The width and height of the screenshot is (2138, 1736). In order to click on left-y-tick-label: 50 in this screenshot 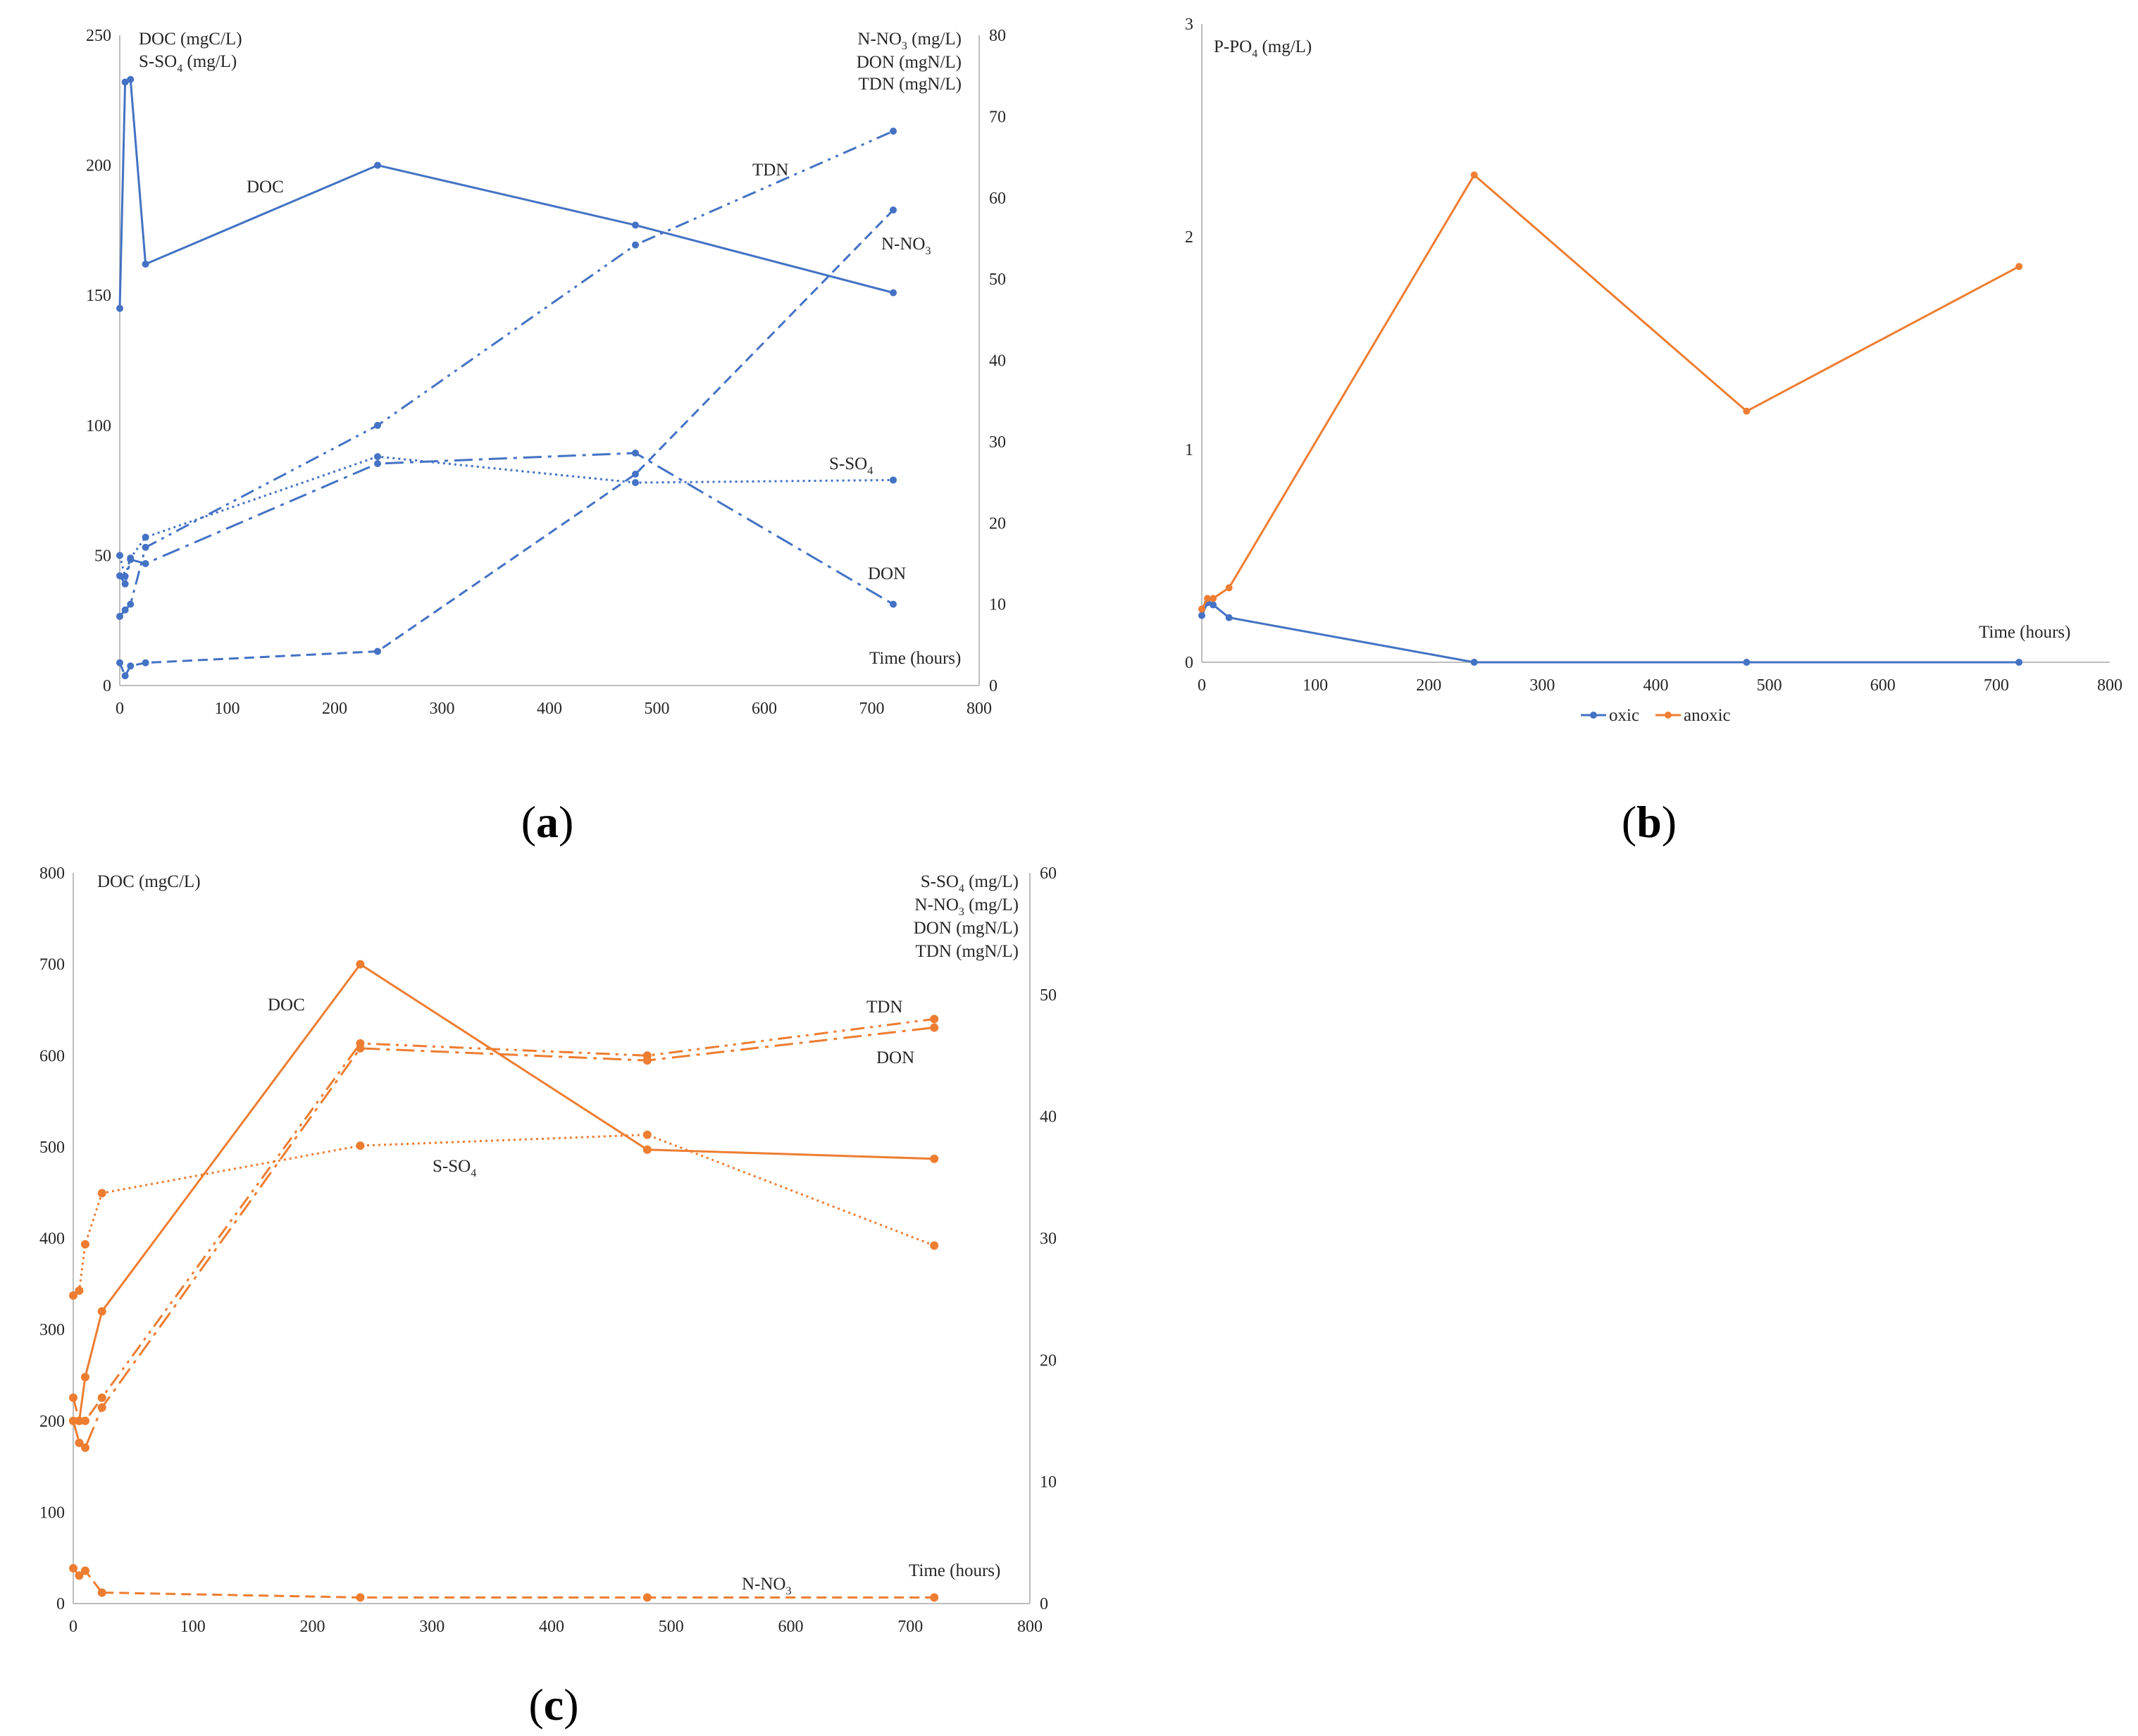, I will do `click(103, 556)`.